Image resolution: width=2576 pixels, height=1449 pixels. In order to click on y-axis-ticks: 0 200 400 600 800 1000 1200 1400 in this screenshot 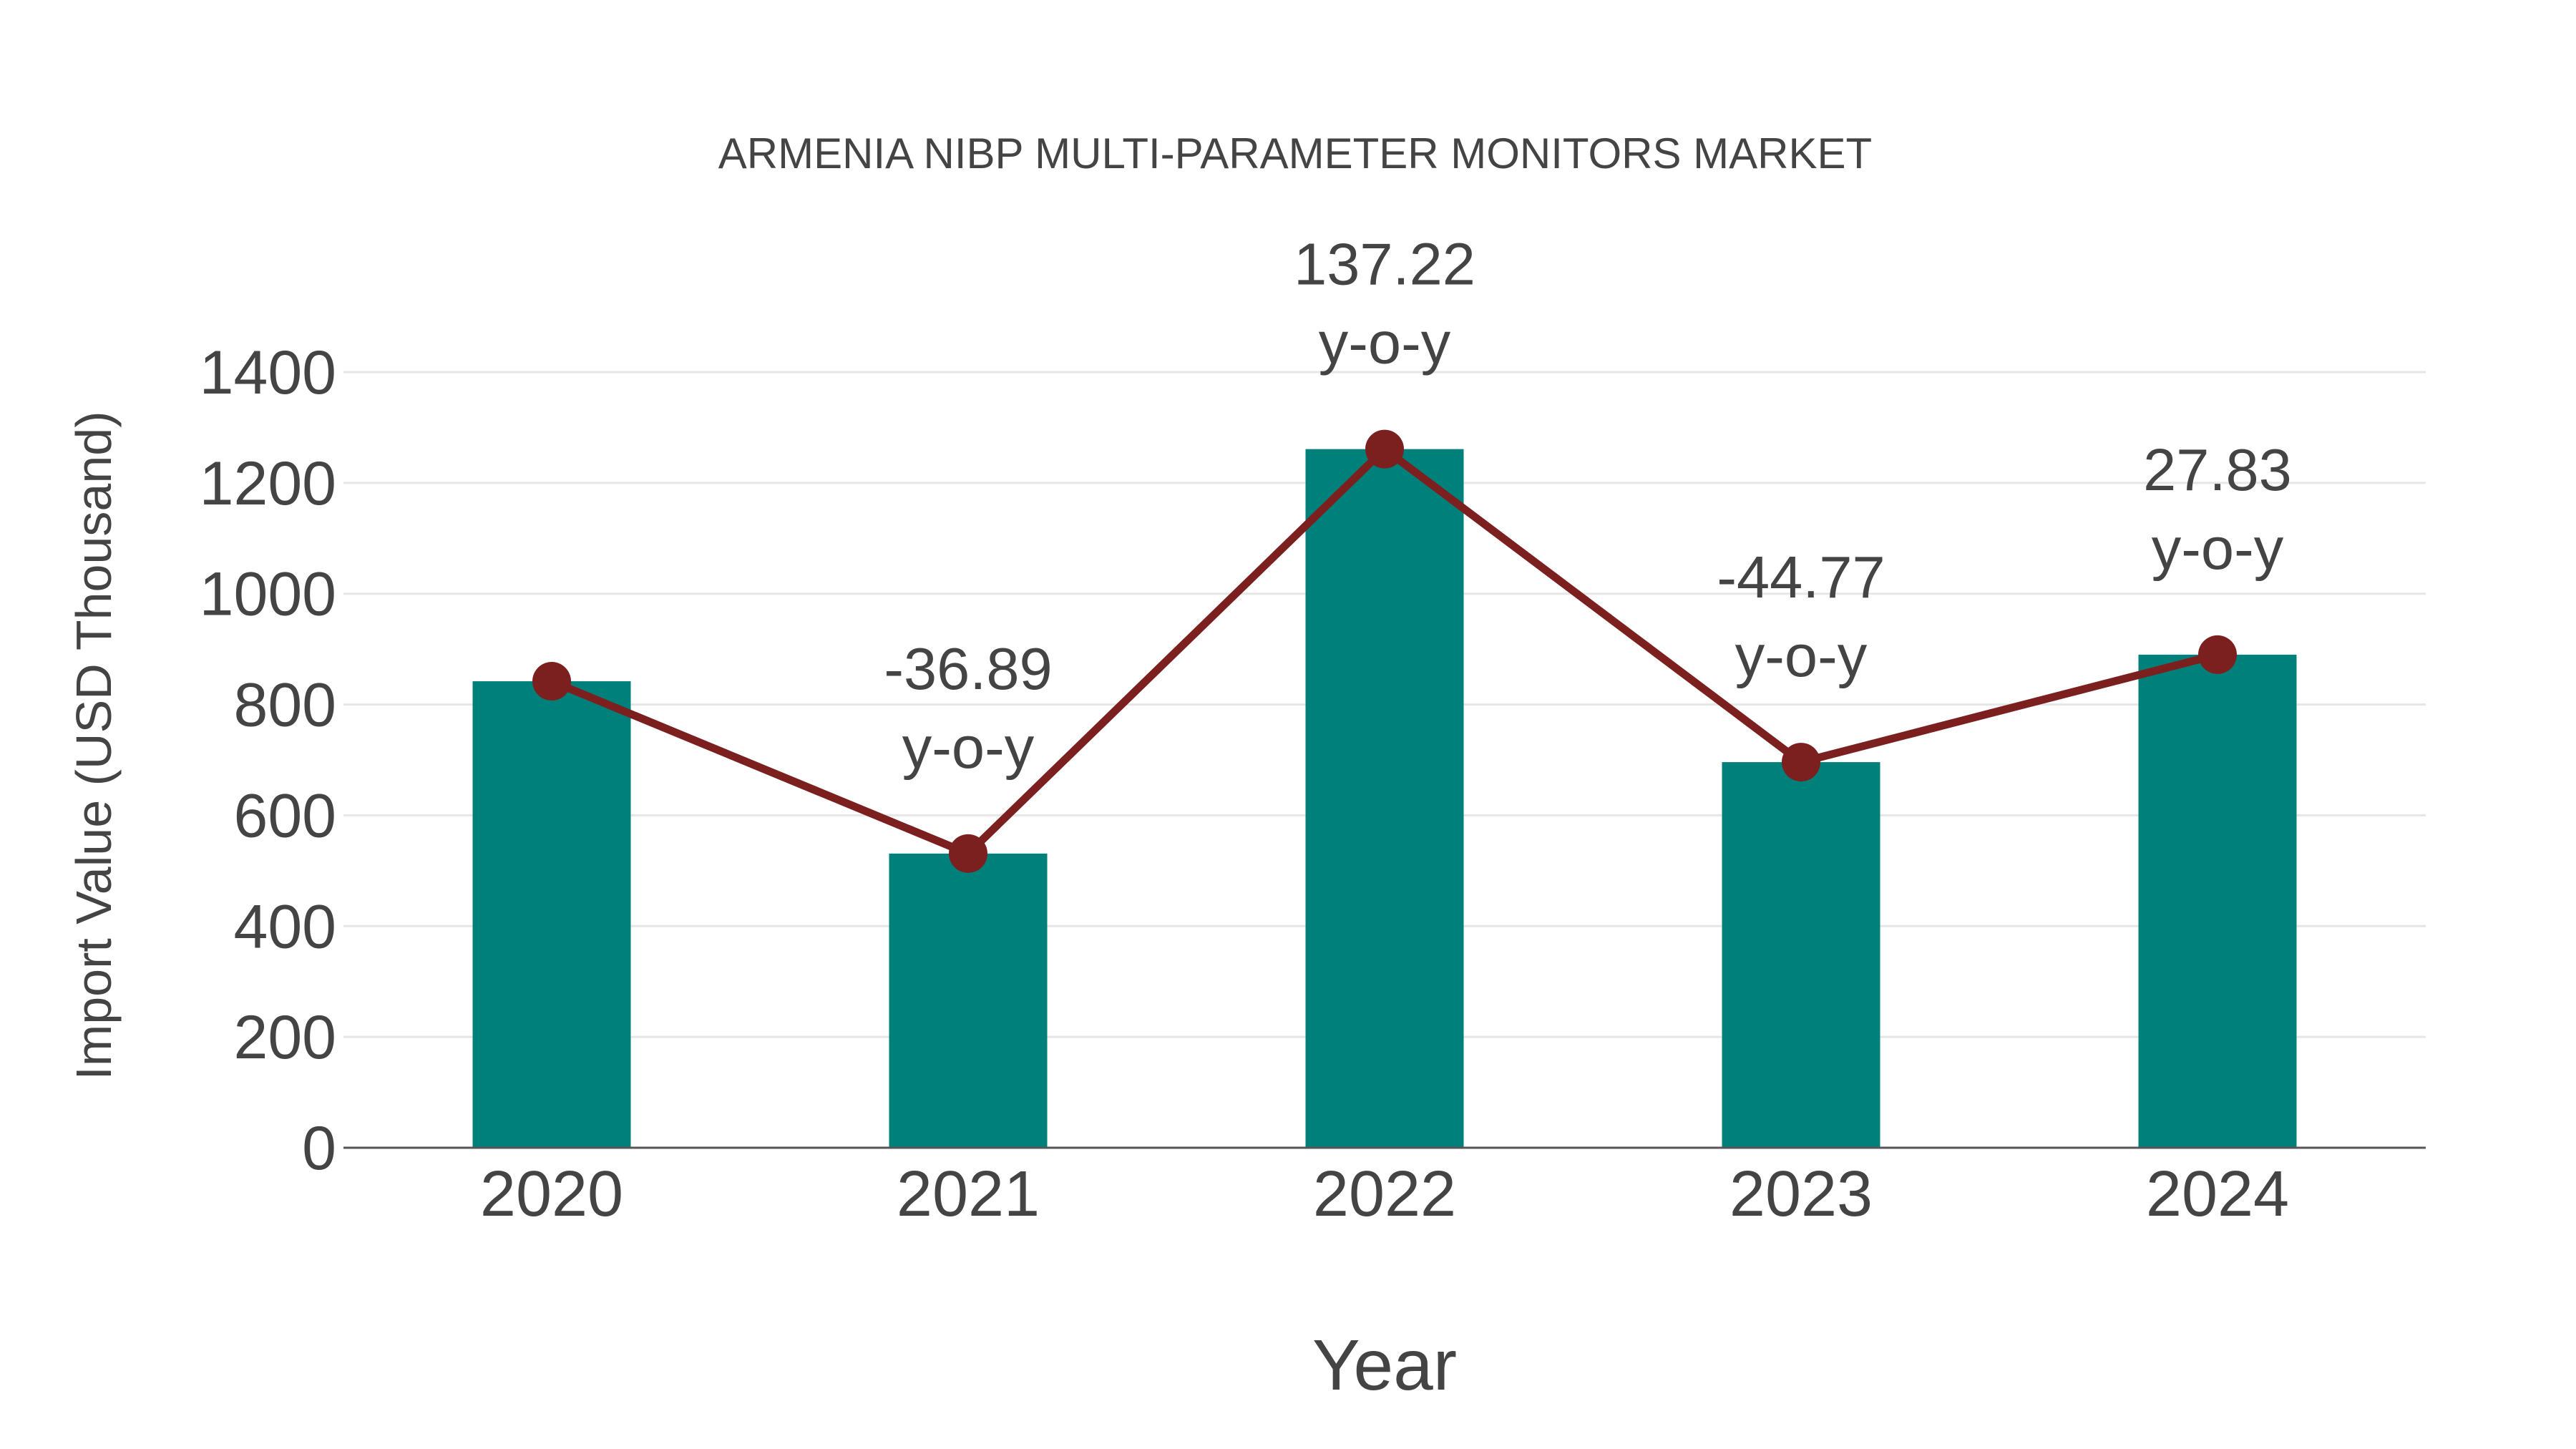, I will do `click(268, 760)`.